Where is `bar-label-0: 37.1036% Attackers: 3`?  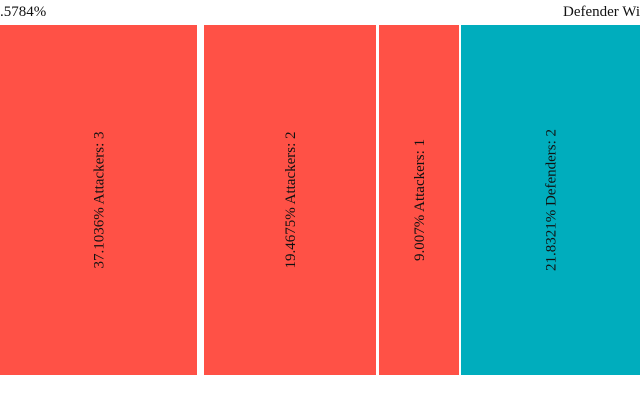
bar-label-0: 37.1036% Attackers: 3 is located at coordinates (100, 199).